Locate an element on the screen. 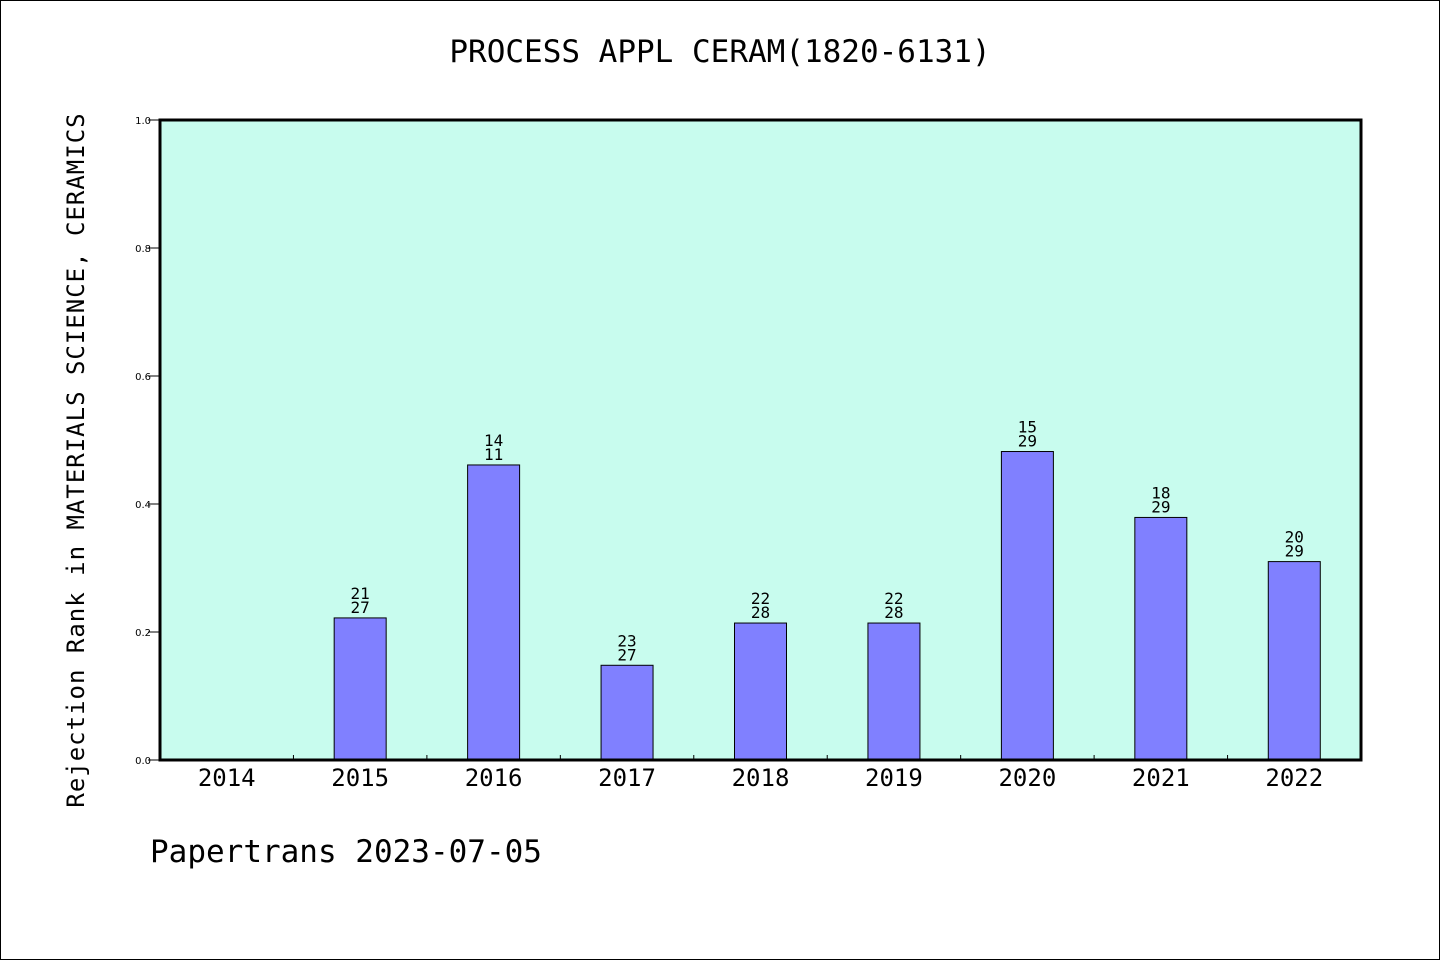  y-tick-label: 1.0 is located at coordinates (143, 121).